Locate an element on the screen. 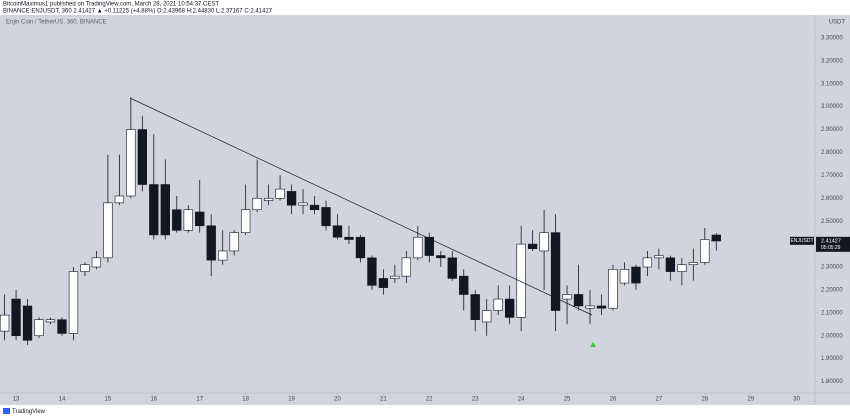 The image size is (850, 420). price-tag-value: 2.41427 is located at coordinates (831, 241).